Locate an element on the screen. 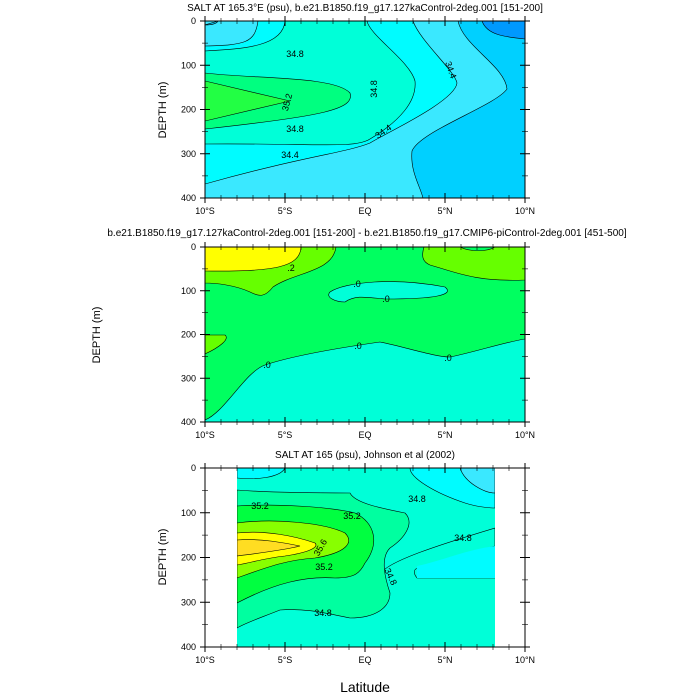 This screenshot has width=700, height=700. region-gold is located at coordinates (269, 548).